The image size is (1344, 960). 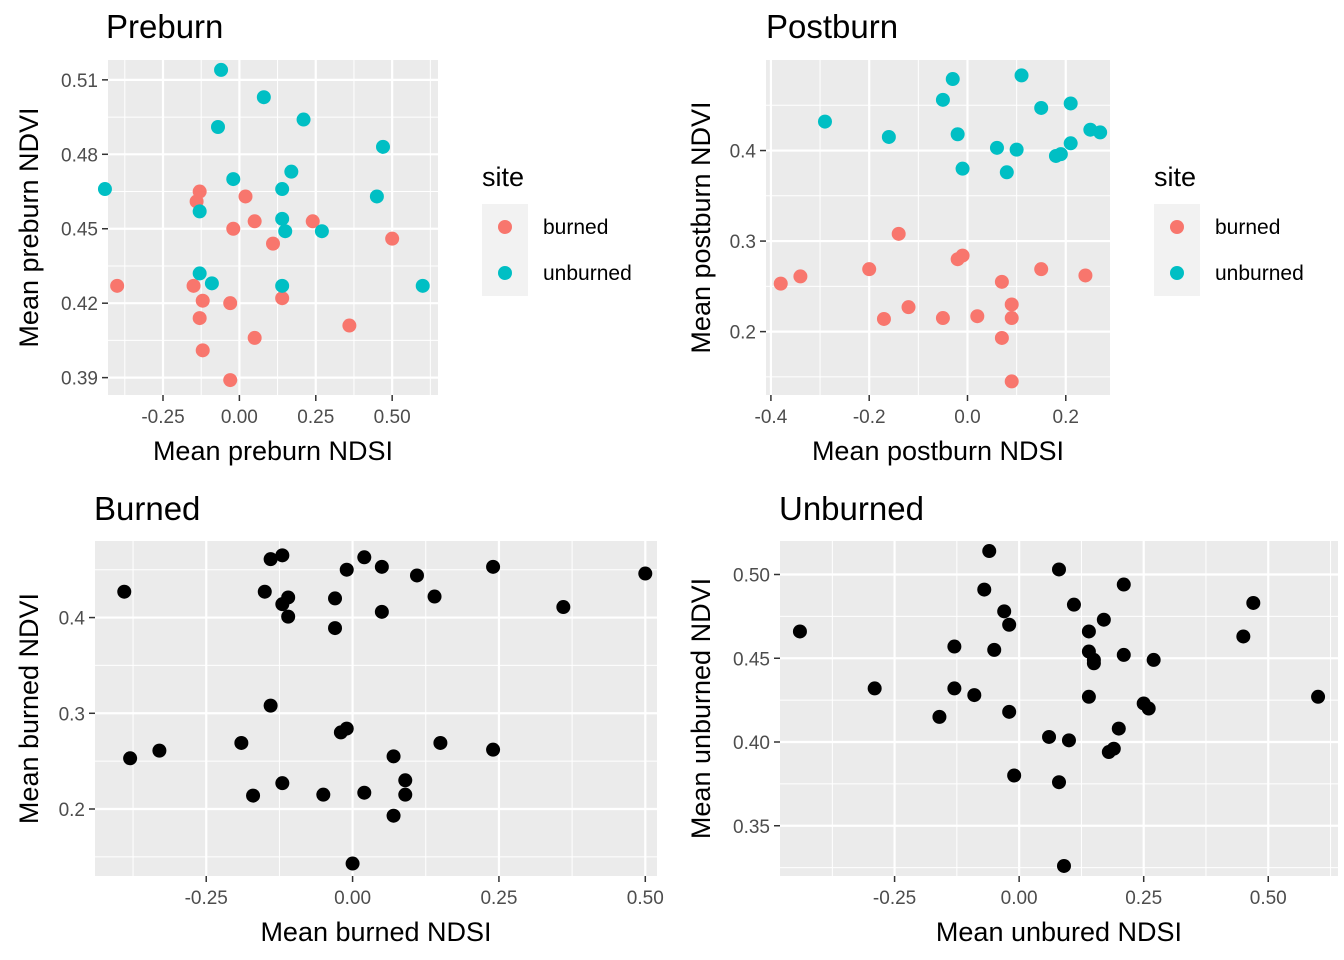 I want to click on legend-label: unburned, so click(x=587, y=273).